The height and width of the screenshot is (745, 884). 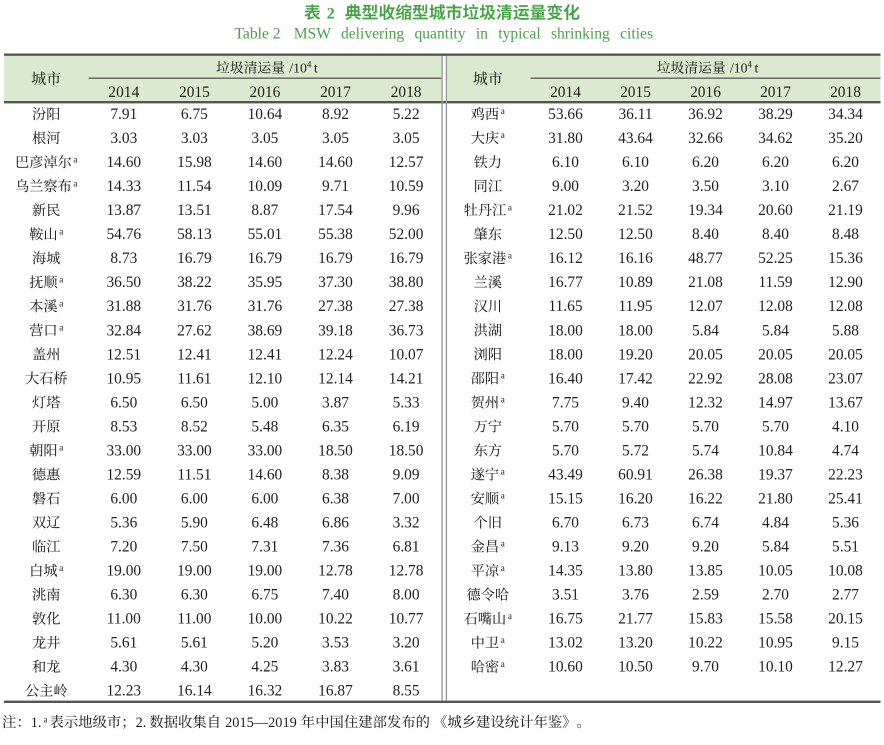 What do you see at coordinates (565, 523) in the screenshot?
I see `svg-text: 6.70` at bounding box center [565, 523].